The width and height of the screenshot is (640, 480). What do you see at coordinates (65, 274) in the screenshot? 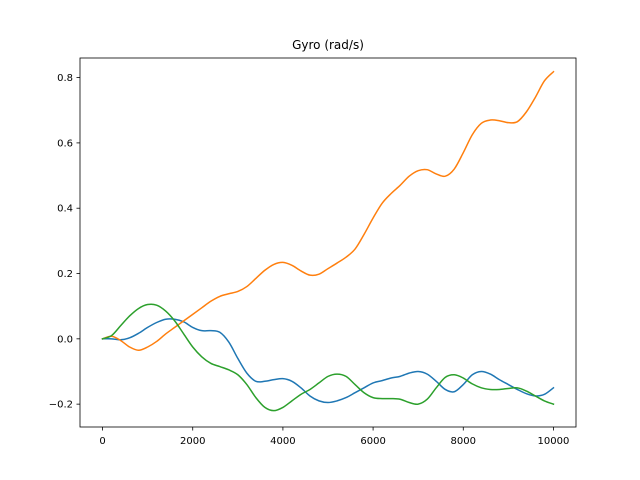
I see `y-tick-label: 0.2` at bounding box center [65, 274].